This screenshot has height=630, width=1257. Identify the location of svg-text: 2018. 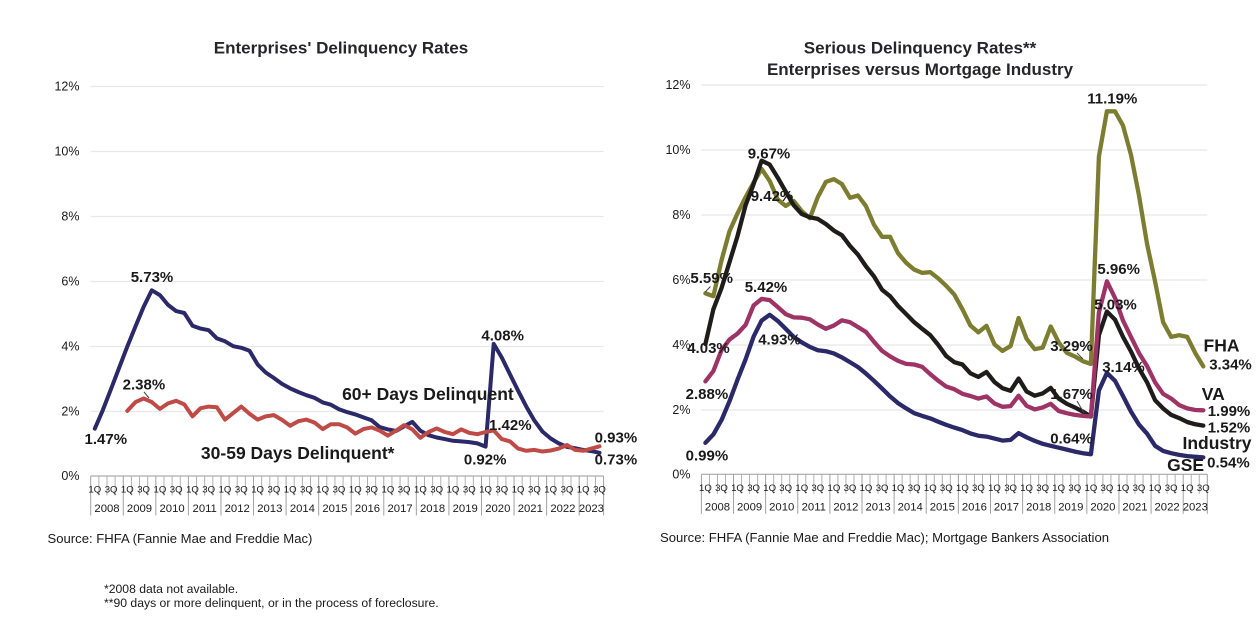
(432, 509).